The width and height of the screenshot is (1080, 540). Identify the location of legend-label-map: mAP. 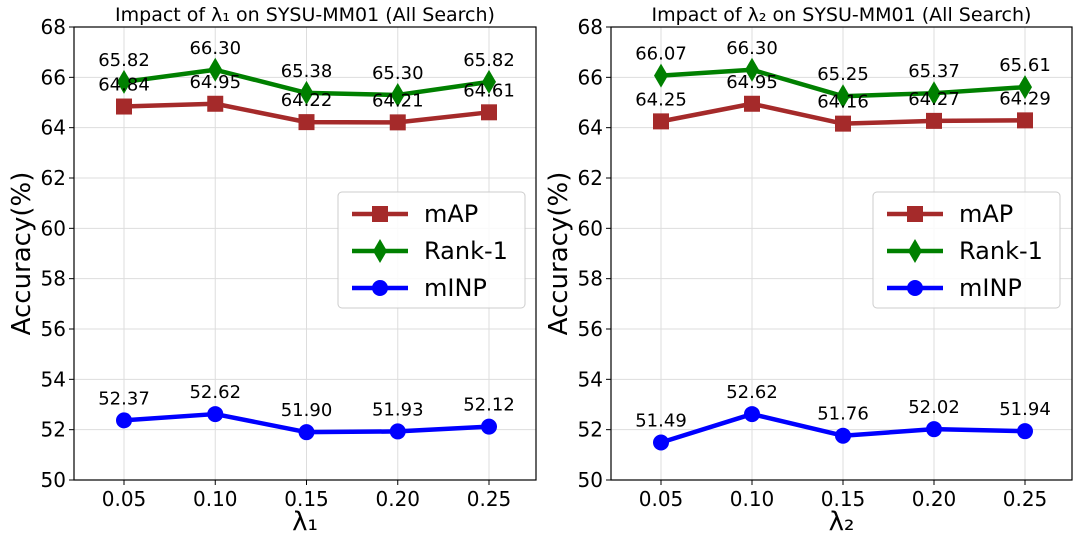
(451, 214).